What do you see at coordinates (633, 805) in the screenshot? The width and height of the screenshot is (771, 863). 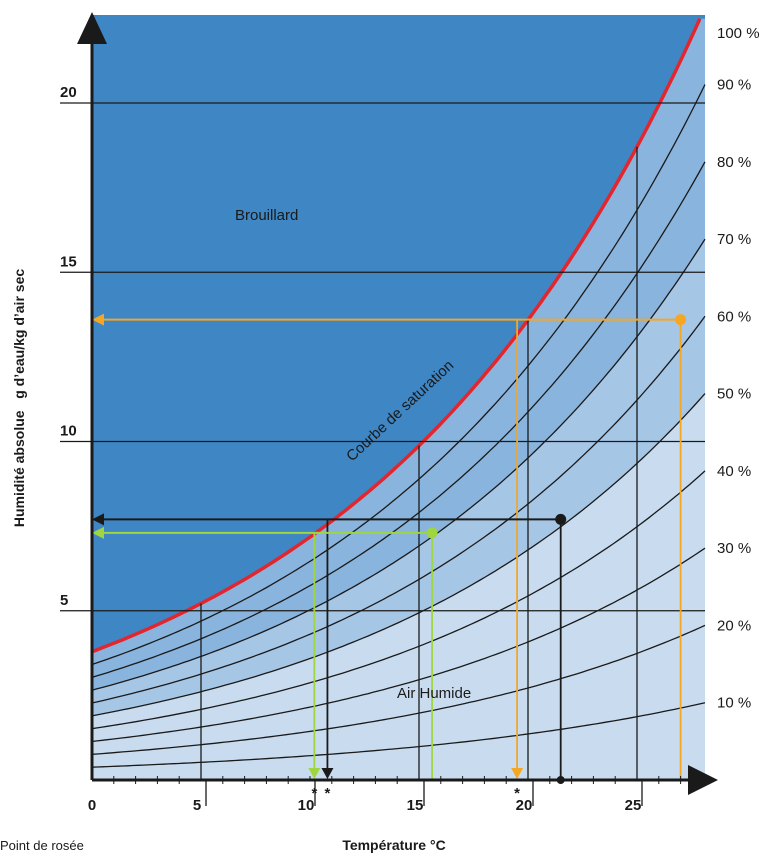 I see `x-tick-label-25: 25` at bounding box center [633, 805].